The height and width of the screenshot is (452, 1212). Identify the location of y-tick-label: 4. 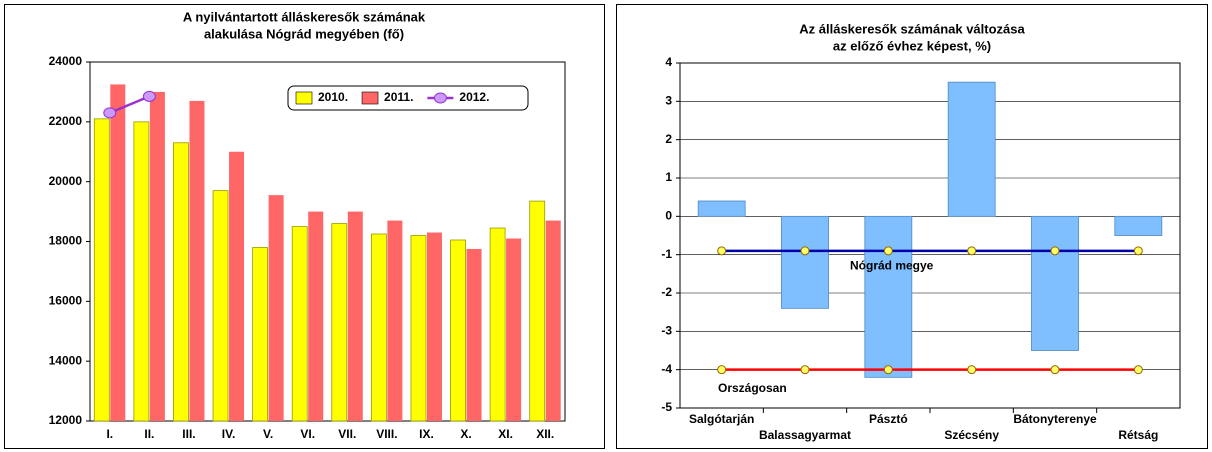
(668, 62).